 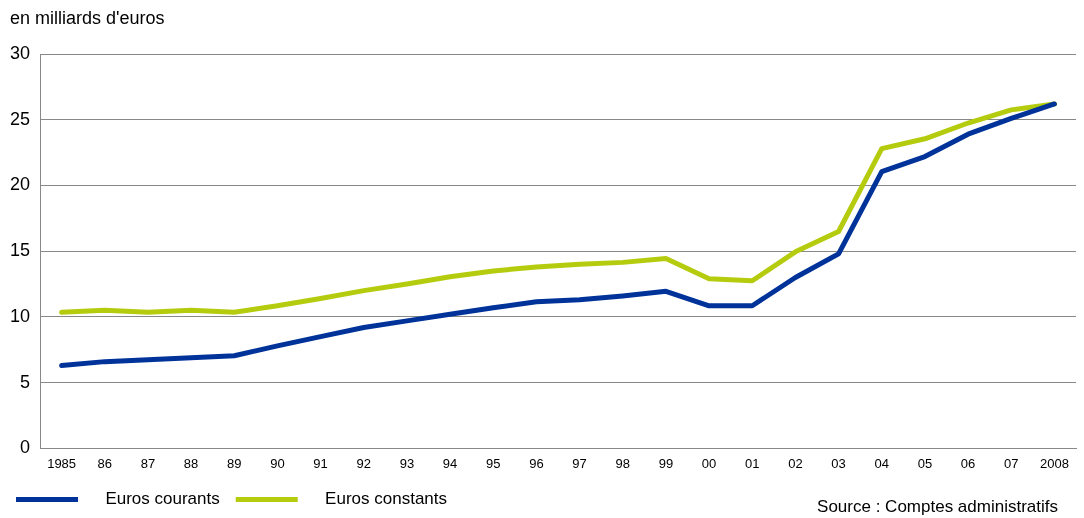 What do you see at coordinates (87, 18) in the screenshot?
I see `y-axis-title: en milliards d'euros` at bounding box center [87, 18].